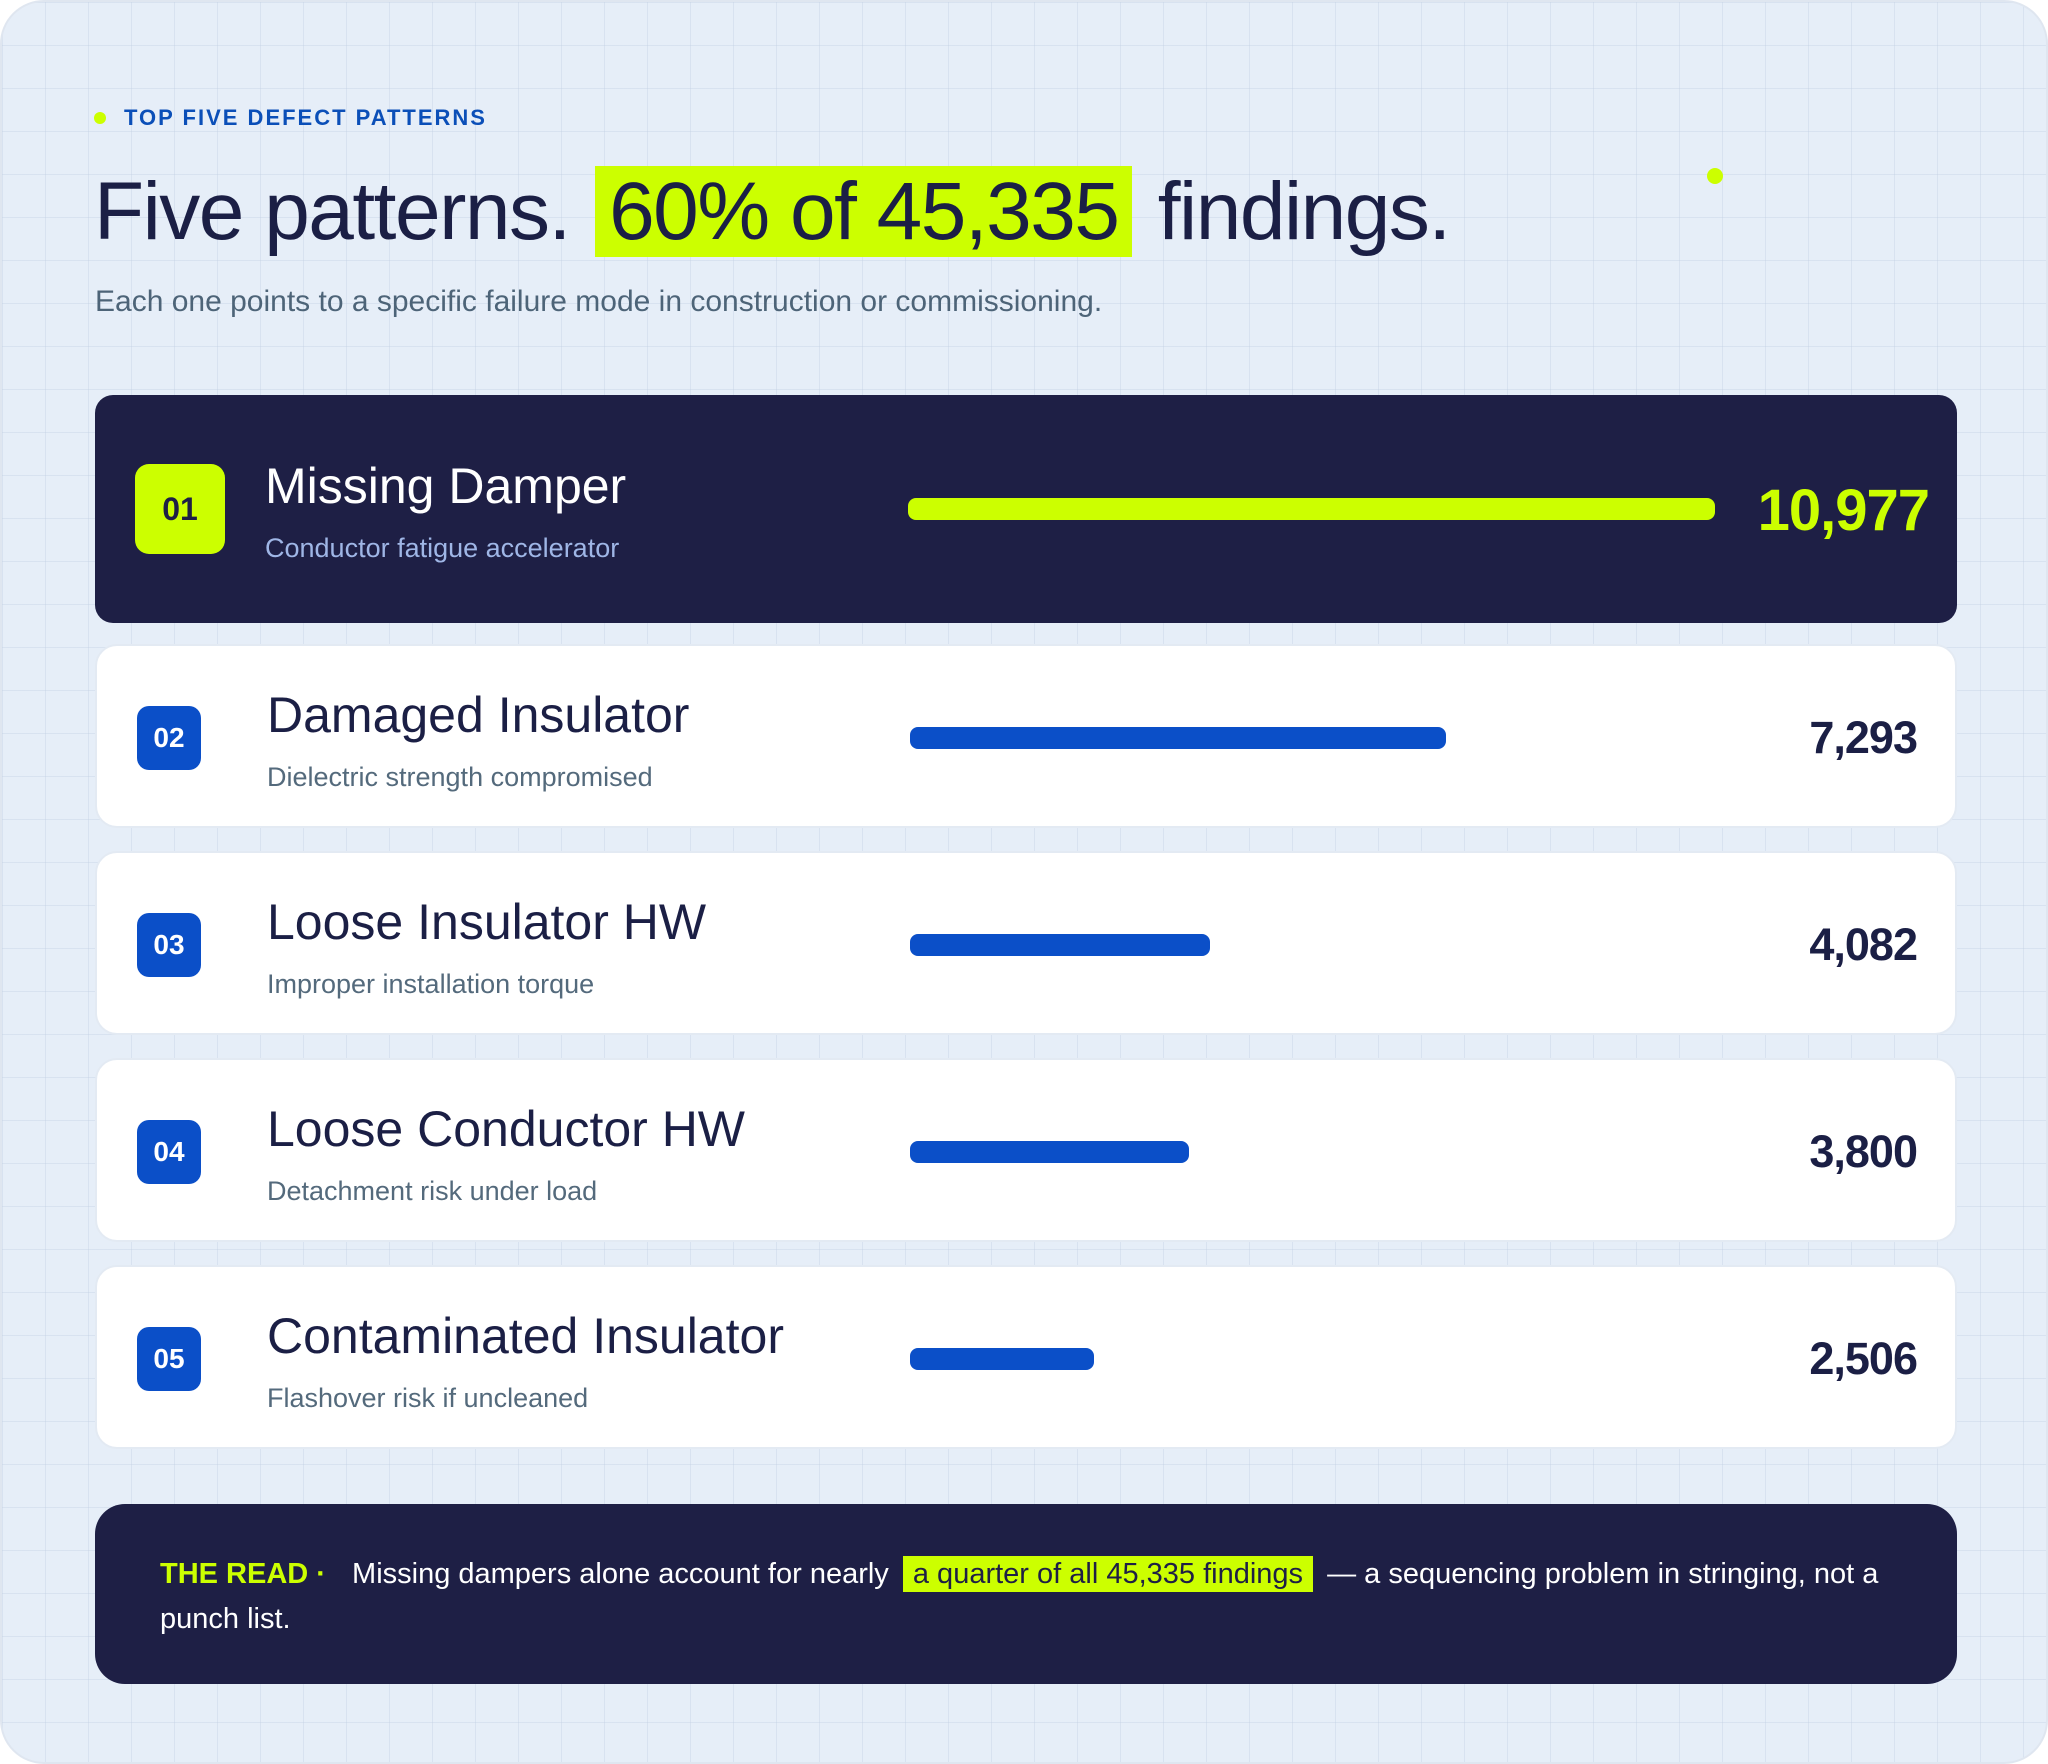 The image size is (2048, 1764). What do you see at coordinates (180, 509) in the screenshot?
I see `rank-badge: 01` at bounding box center [180, 509].